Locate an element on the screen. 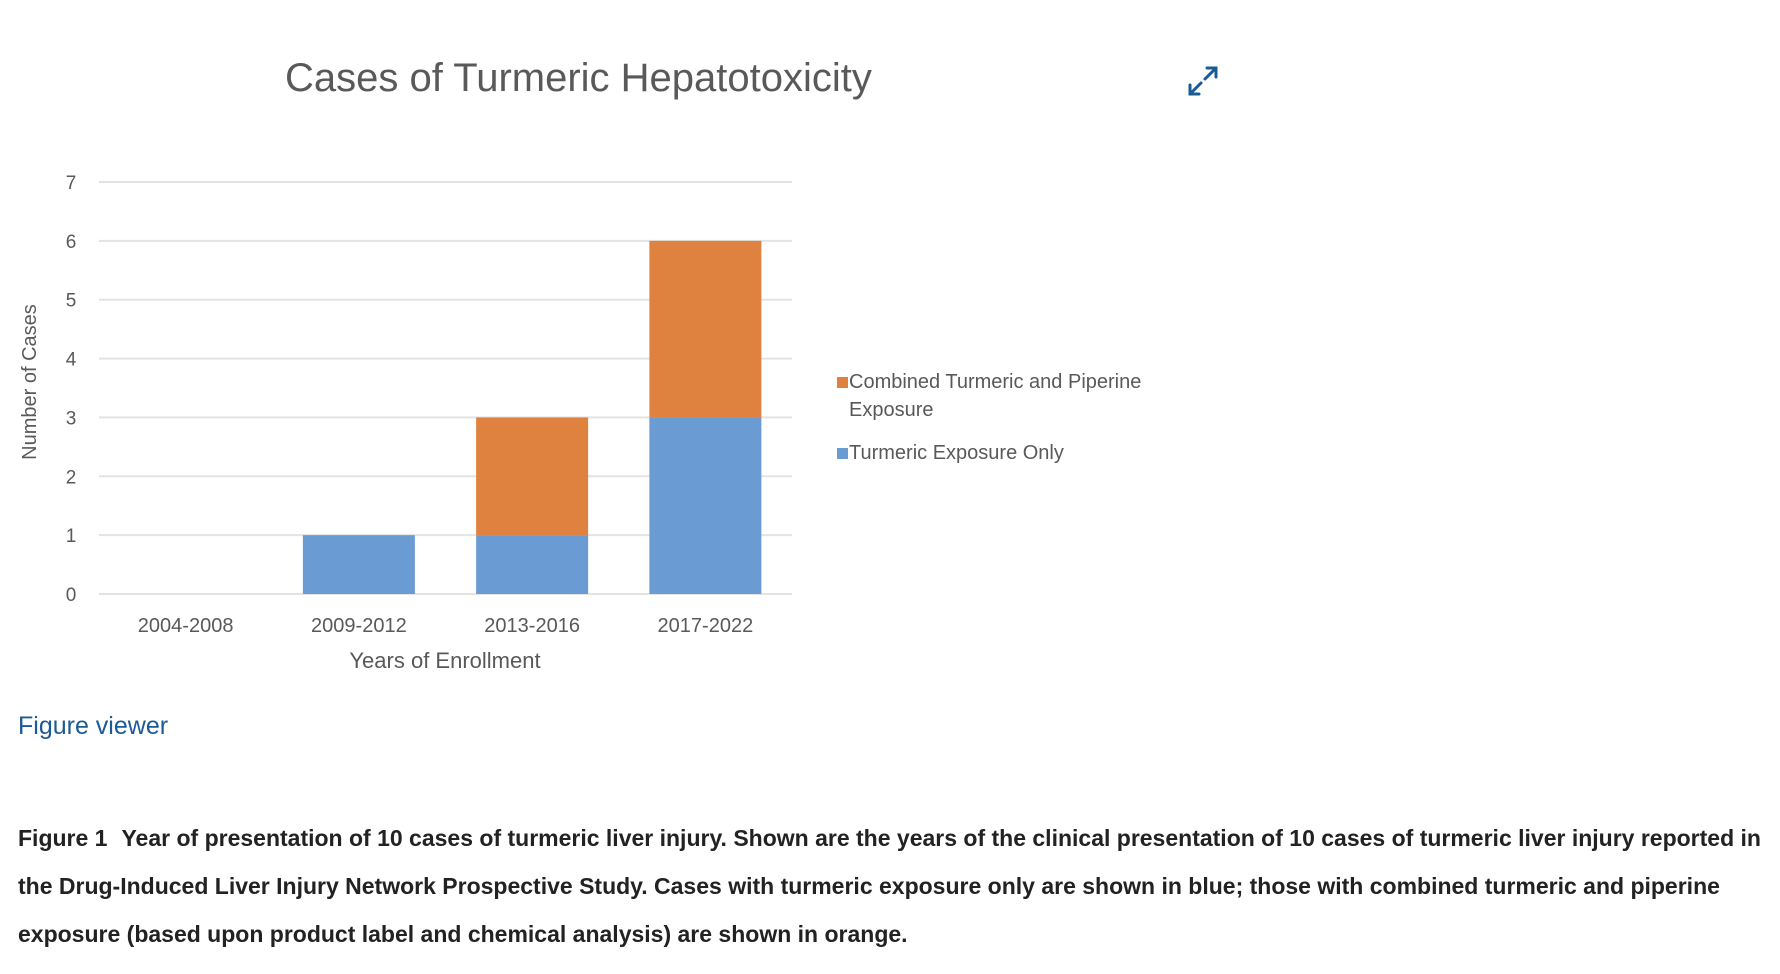 The width and height of the screenshot is (1780, 974). figure-viewer-link: Figure viewer is located at coordinates (93, 726).